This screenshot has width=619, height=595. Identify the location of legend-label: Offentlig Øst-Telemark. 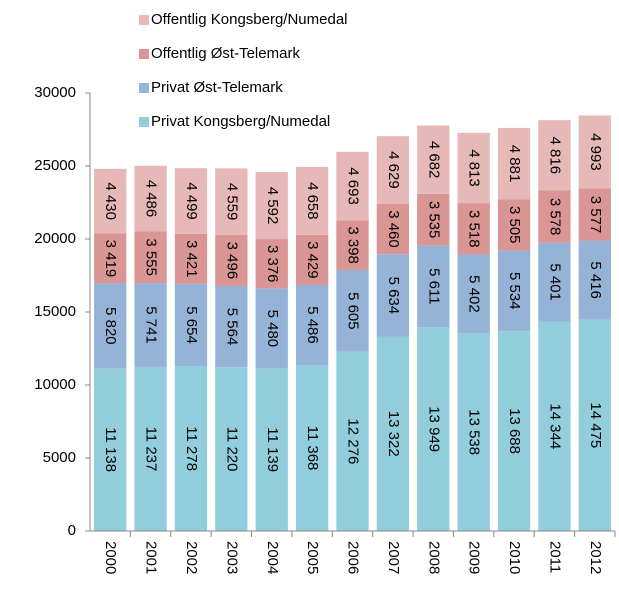
(225, 53).